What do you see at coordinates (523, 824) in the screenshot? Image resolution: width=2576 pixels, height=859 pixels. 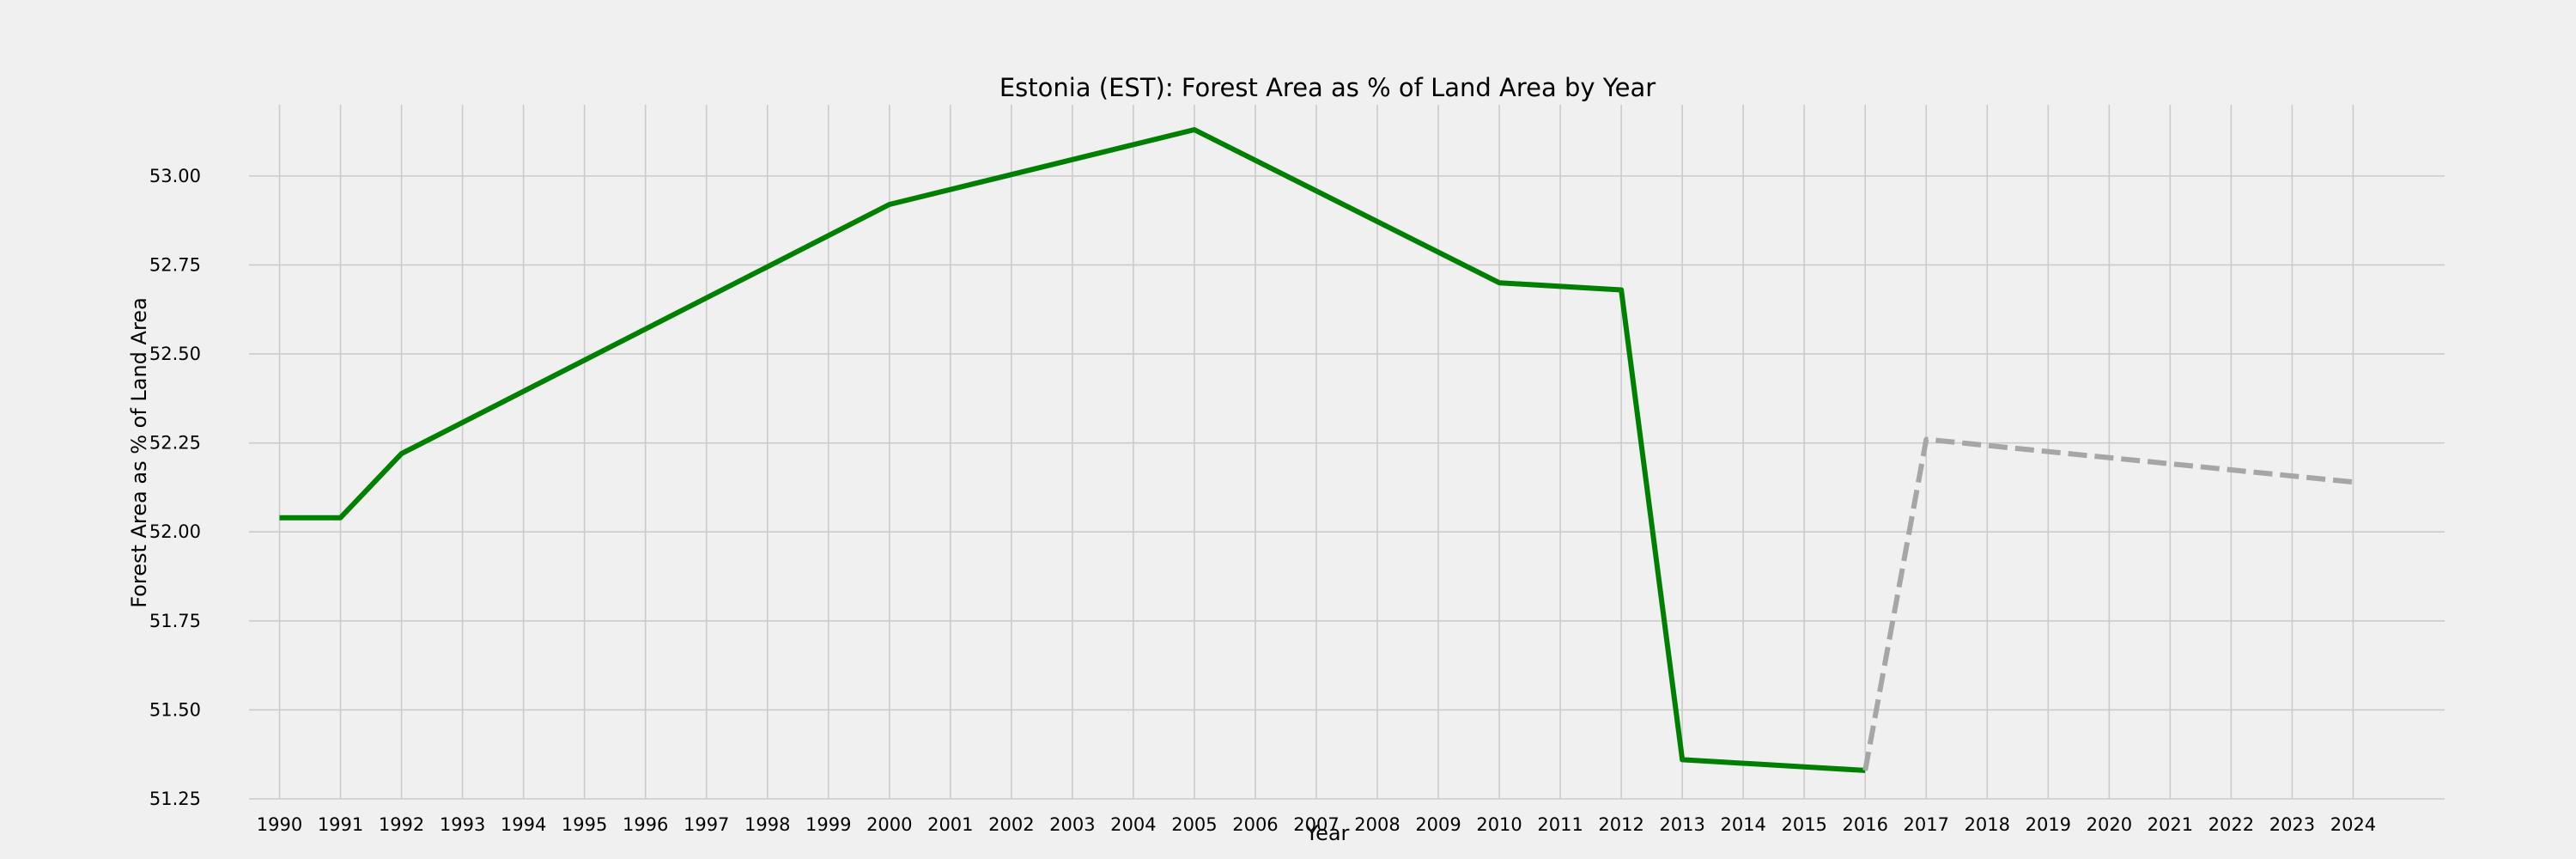 I see `x-tick-label: 1994` at bounding box center [523, 824].